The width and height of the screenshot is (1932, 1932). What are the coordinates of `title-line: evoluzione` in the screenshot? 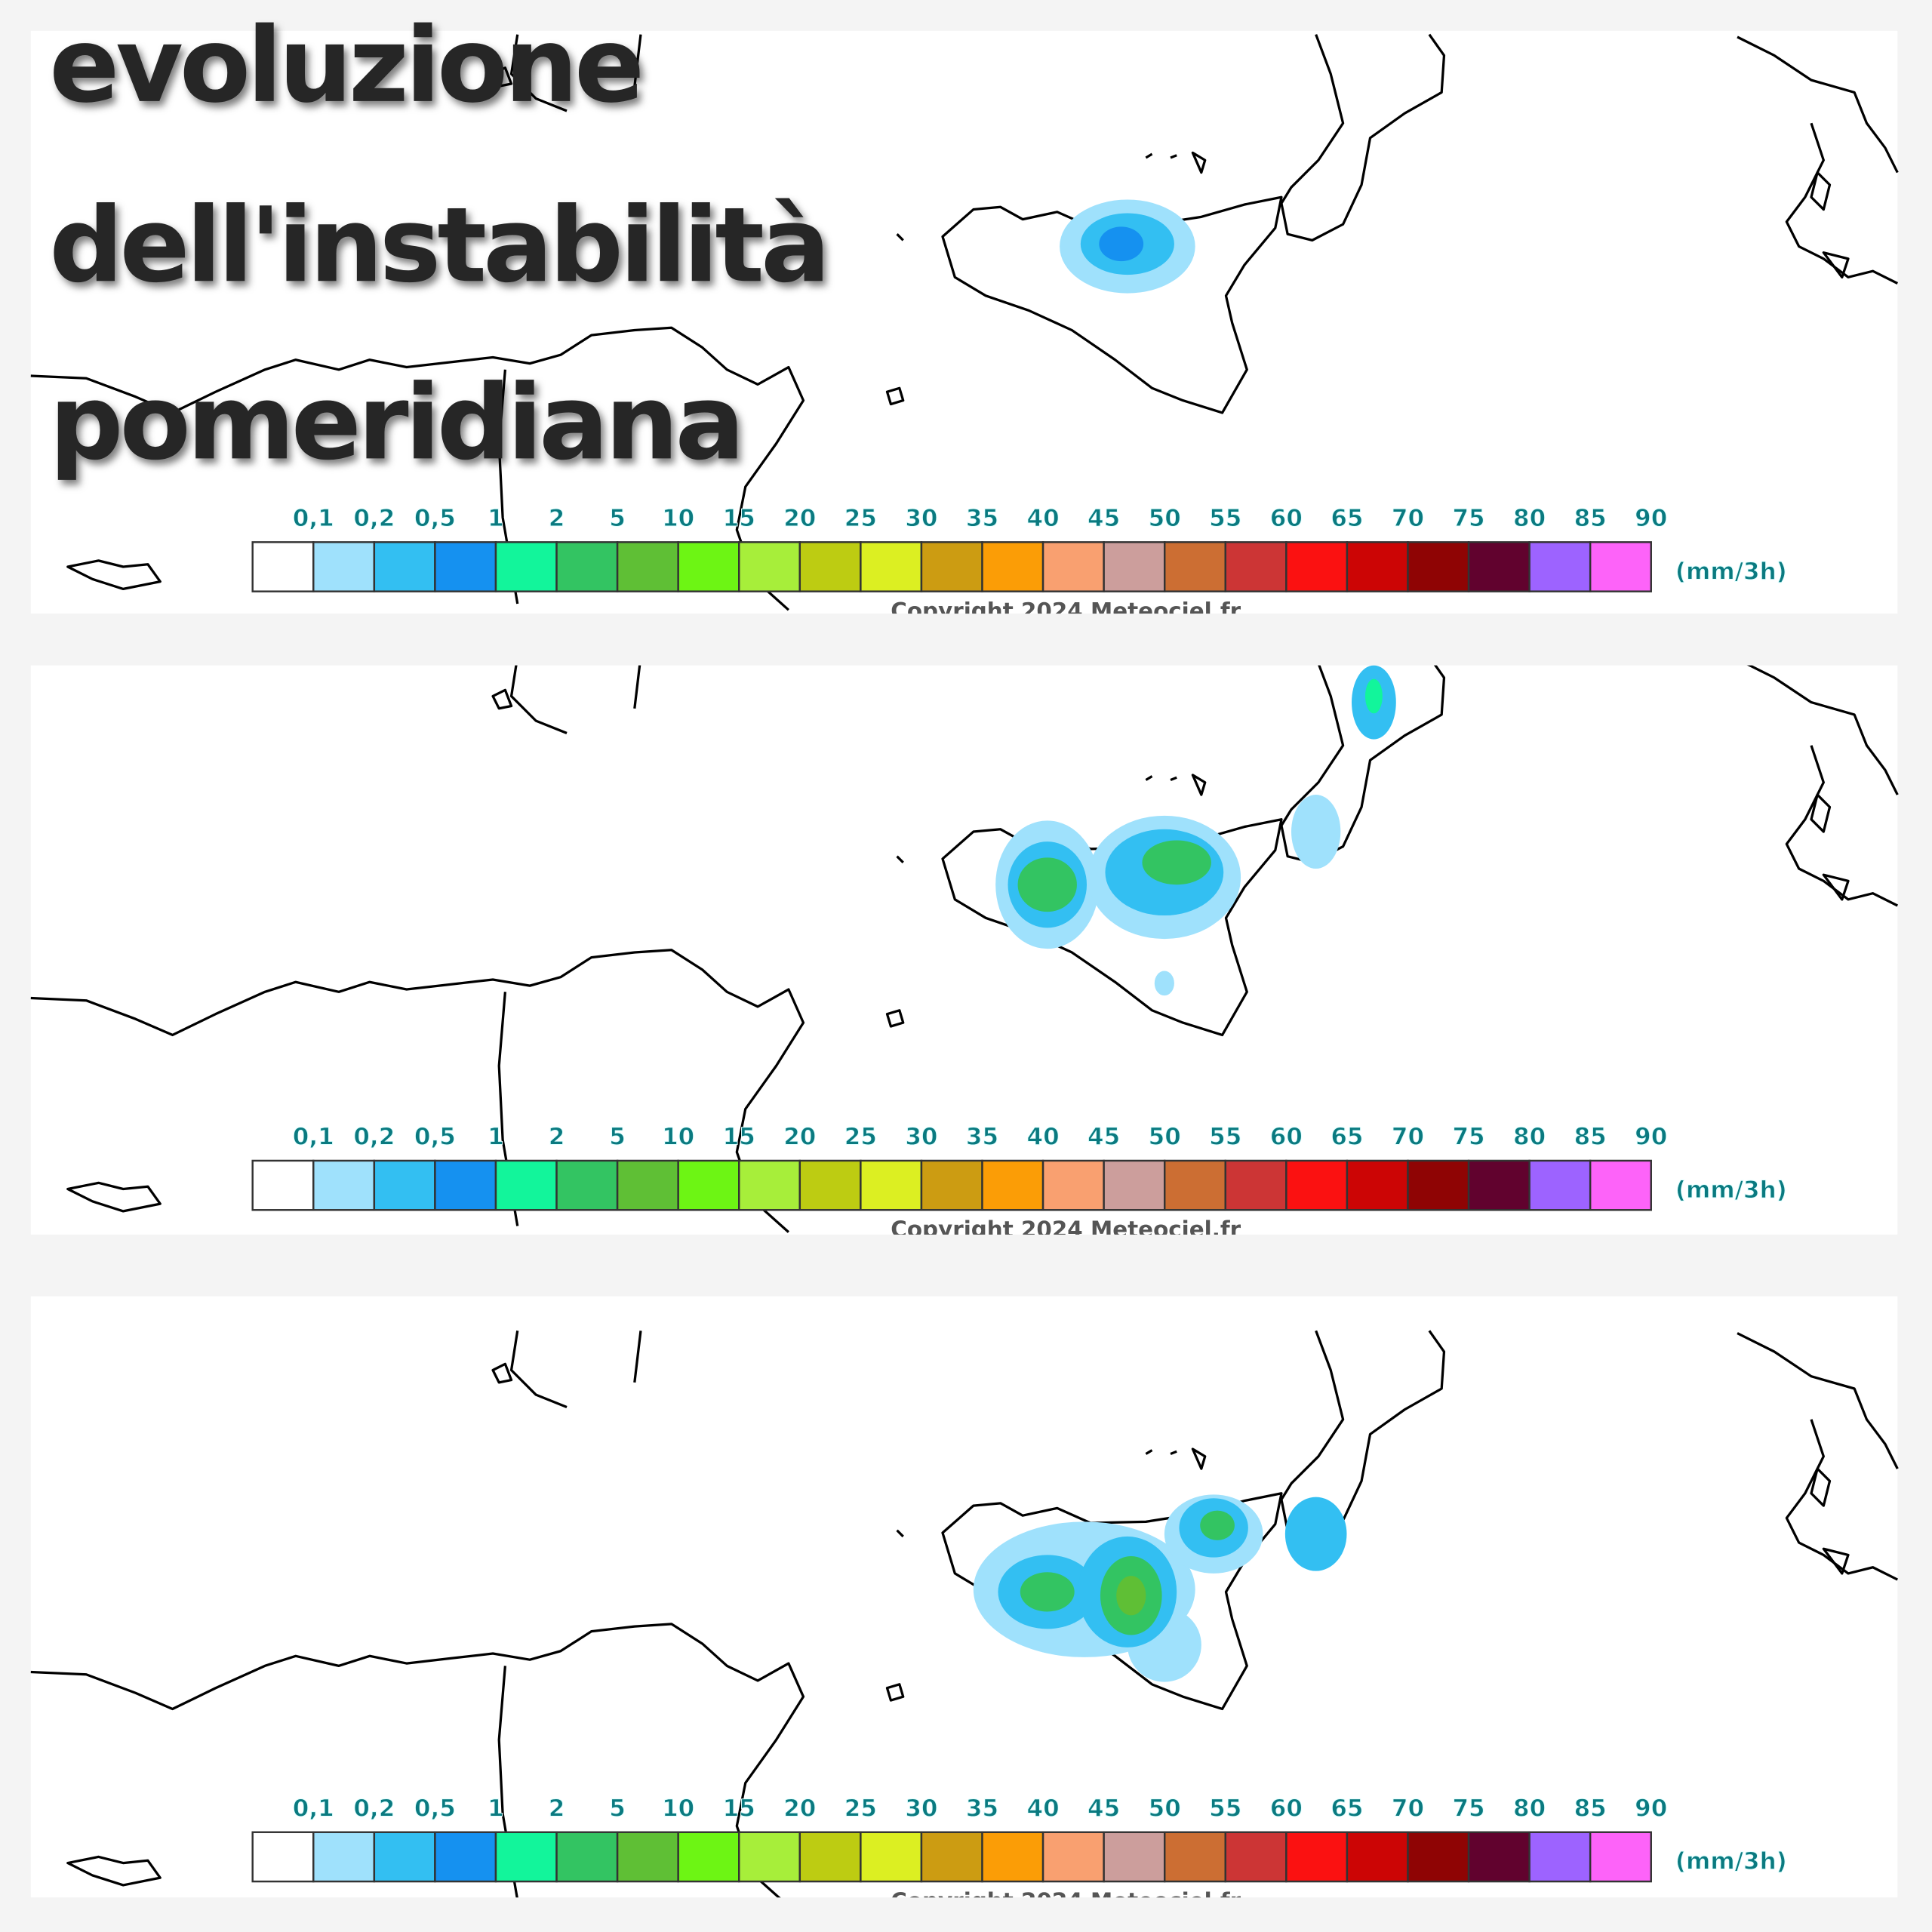 It's located at (345, 66).